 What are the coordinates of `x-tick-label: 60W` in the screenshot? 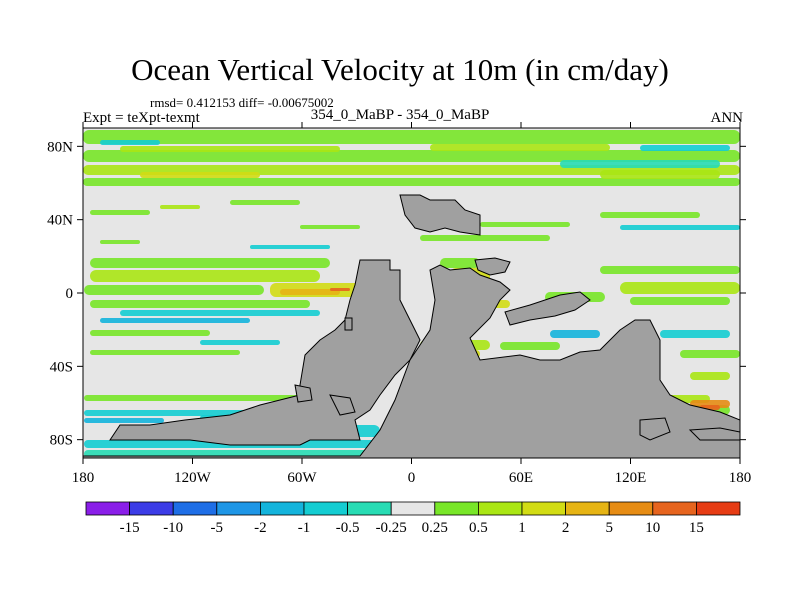 It's located at (302, 478).